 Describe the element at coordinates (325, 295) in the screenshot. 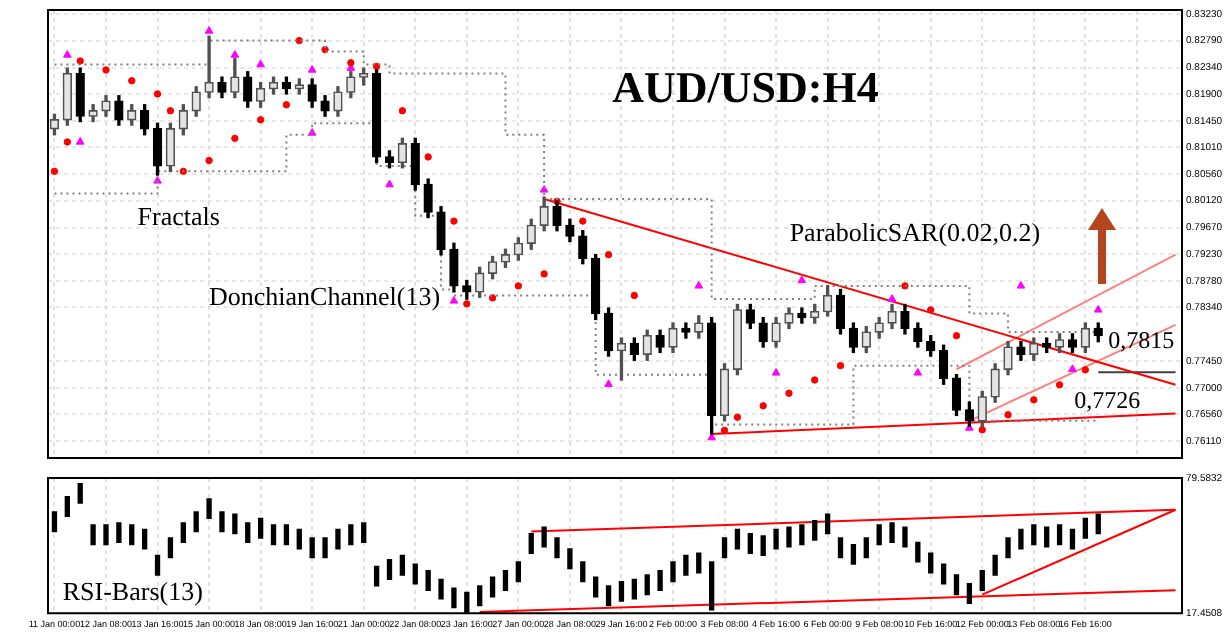

I see `annotation: DonchianChannel(13)` at that location.